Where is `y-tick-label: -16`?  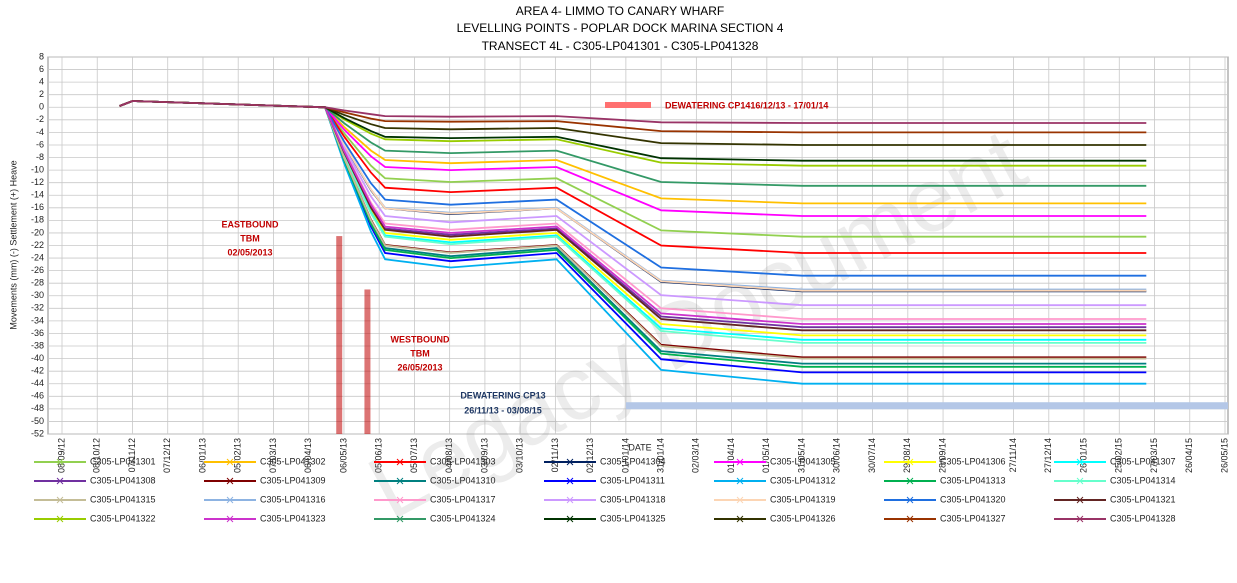
y-tick-label: -16 is located at coordinates (37, 207).